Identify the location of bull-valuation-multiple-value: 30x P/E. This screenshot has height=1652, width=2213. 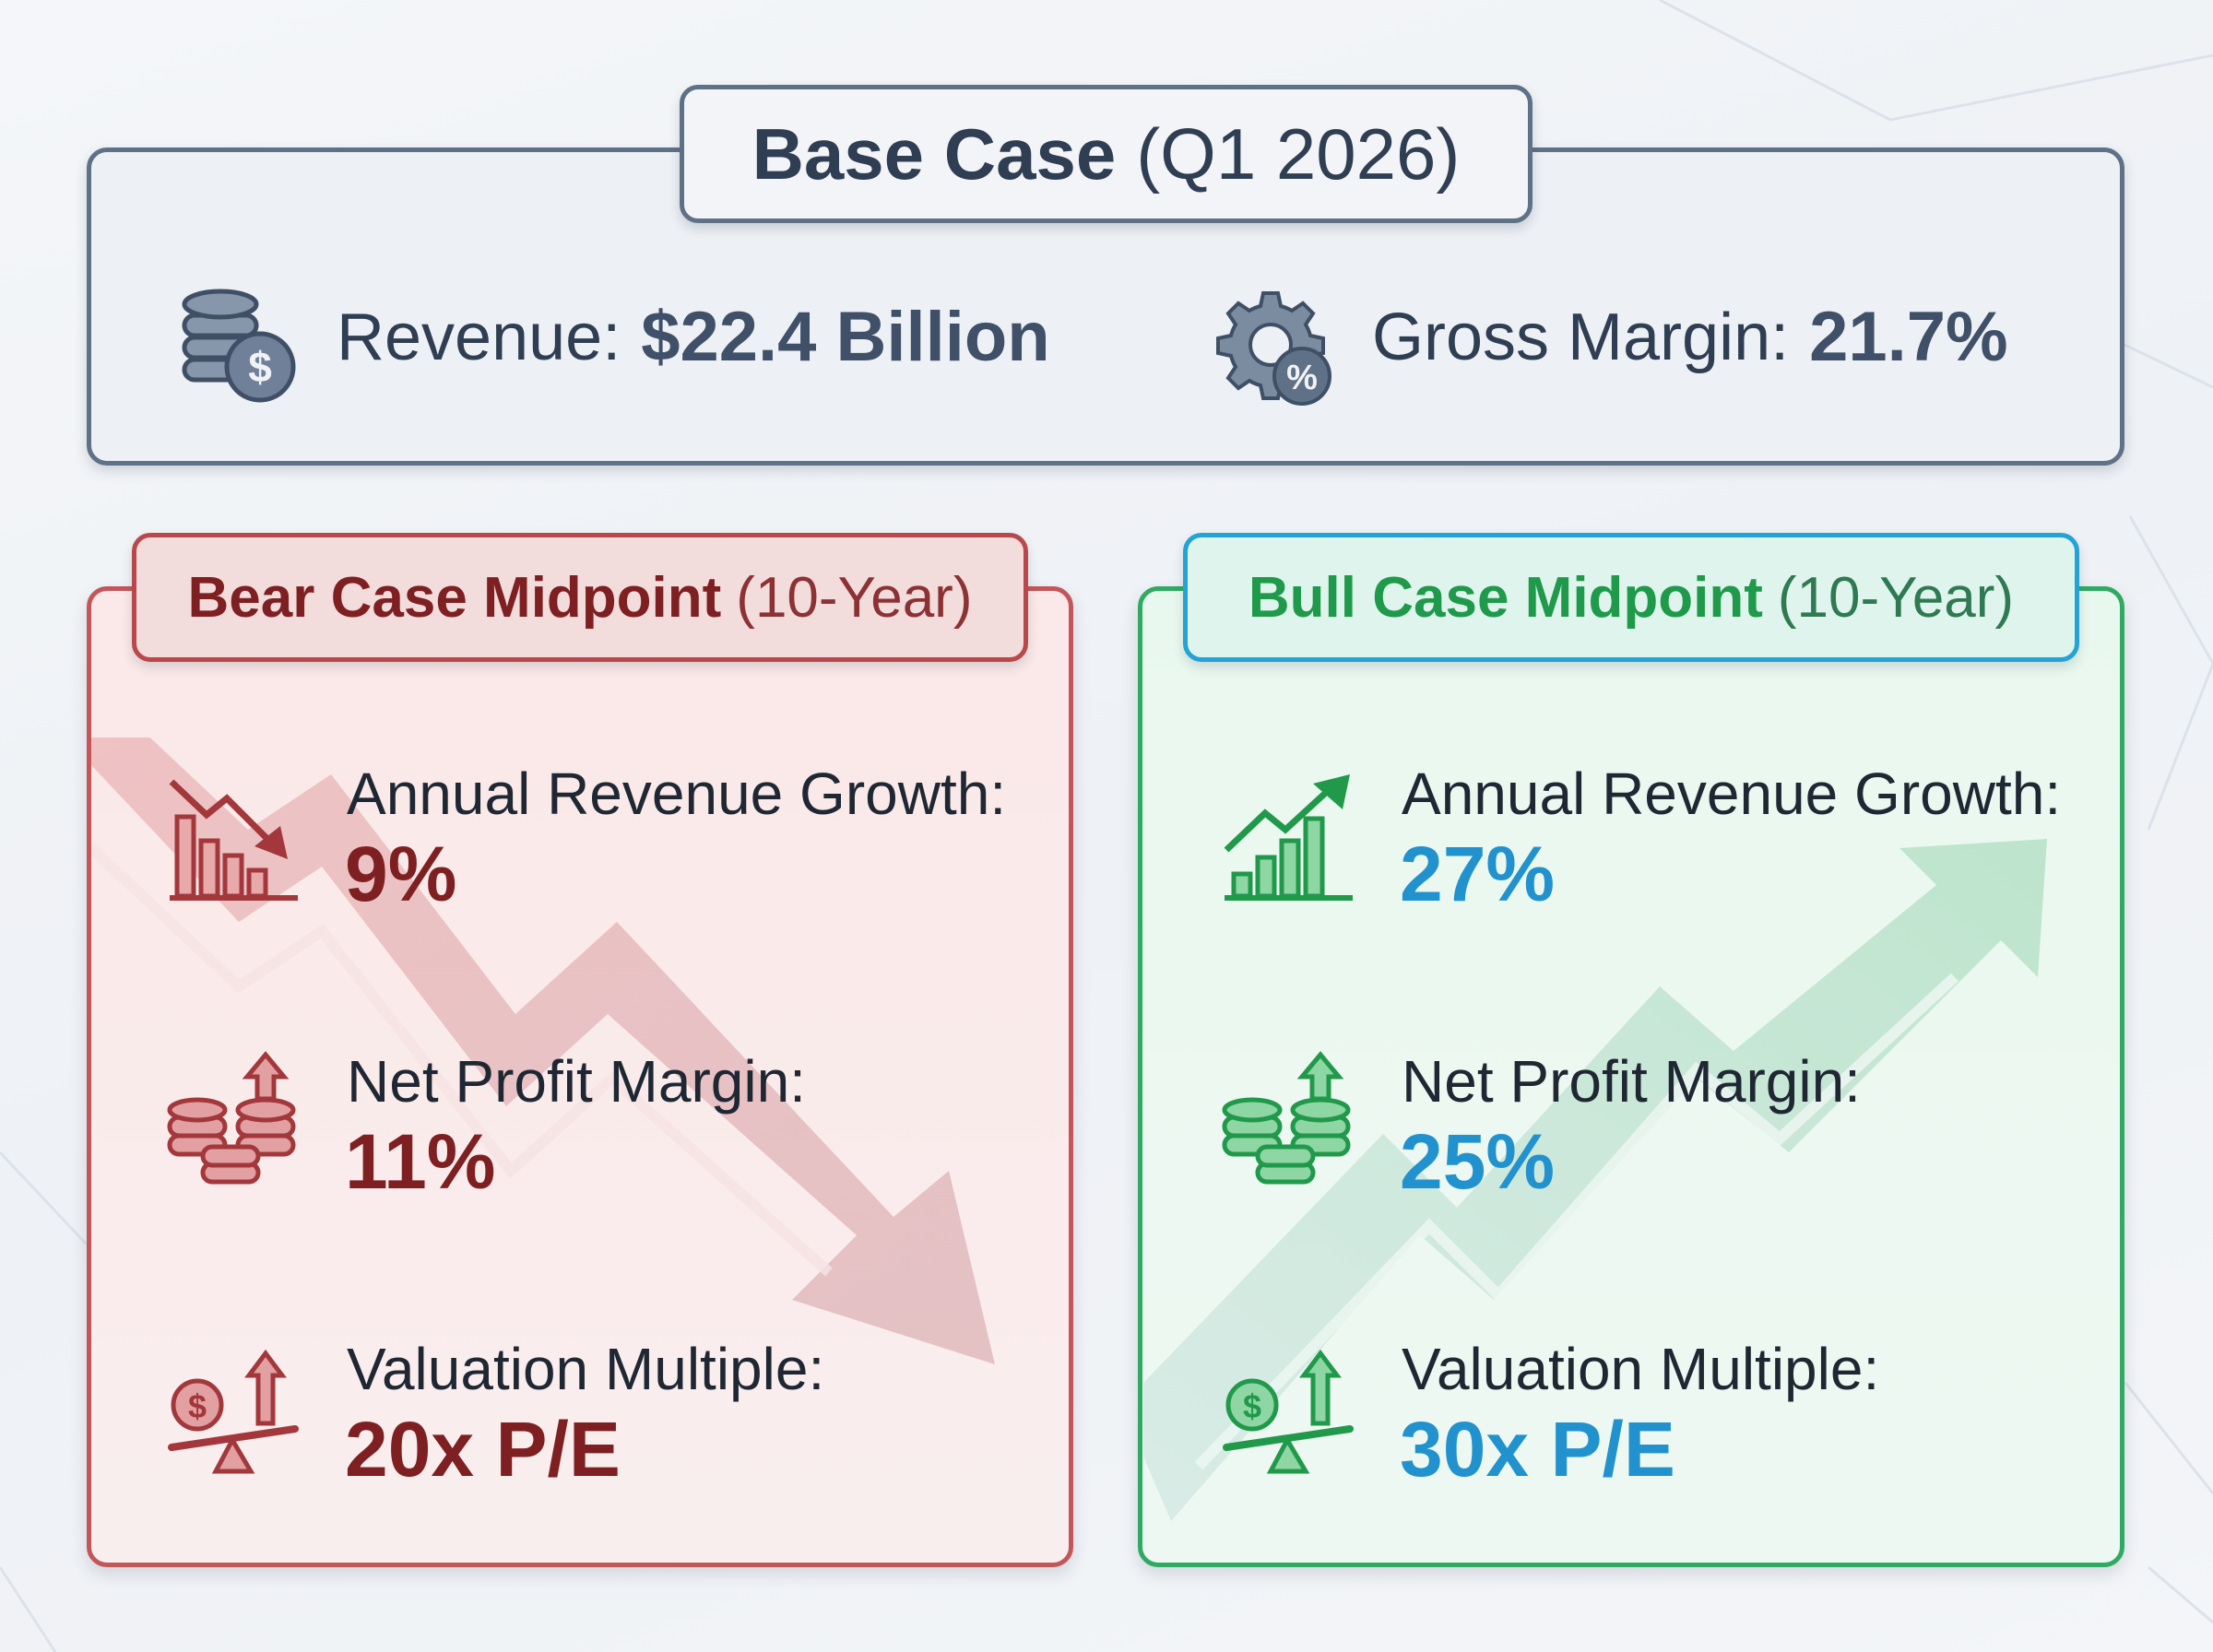
(1537, 1449).